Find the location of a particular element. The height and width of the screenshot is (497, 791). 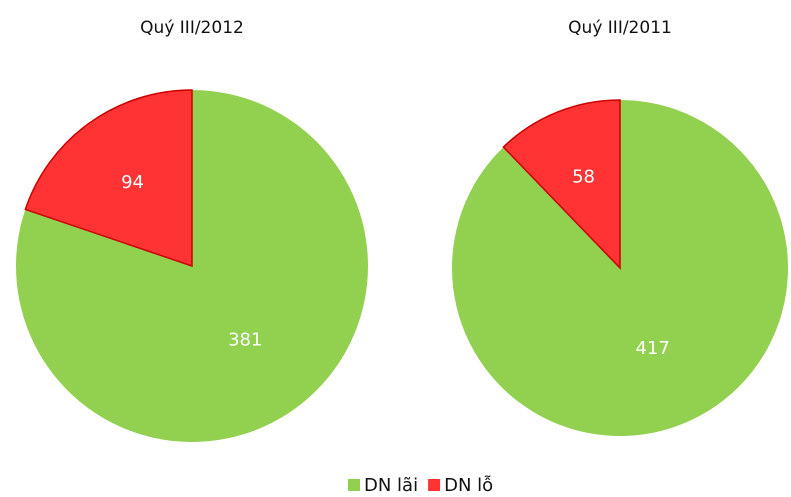

chart-title: Quý III/2011 is located at coordinates (620, 28).